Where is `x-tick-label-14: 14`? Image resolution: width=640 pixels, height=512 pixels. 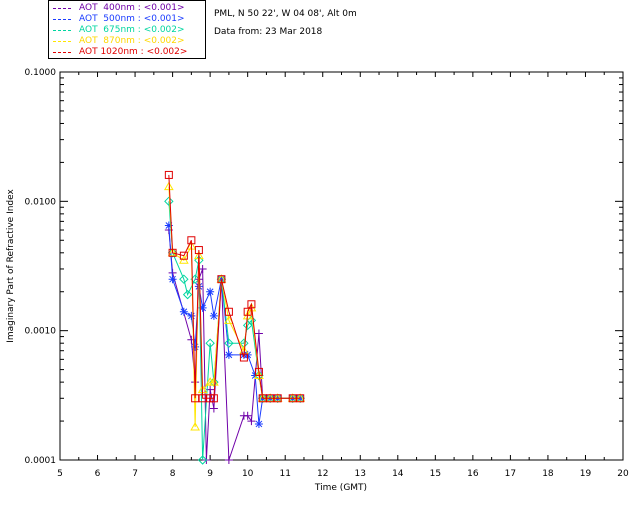
x-tick-label-14: 14 is located at coordinates (398, 474).